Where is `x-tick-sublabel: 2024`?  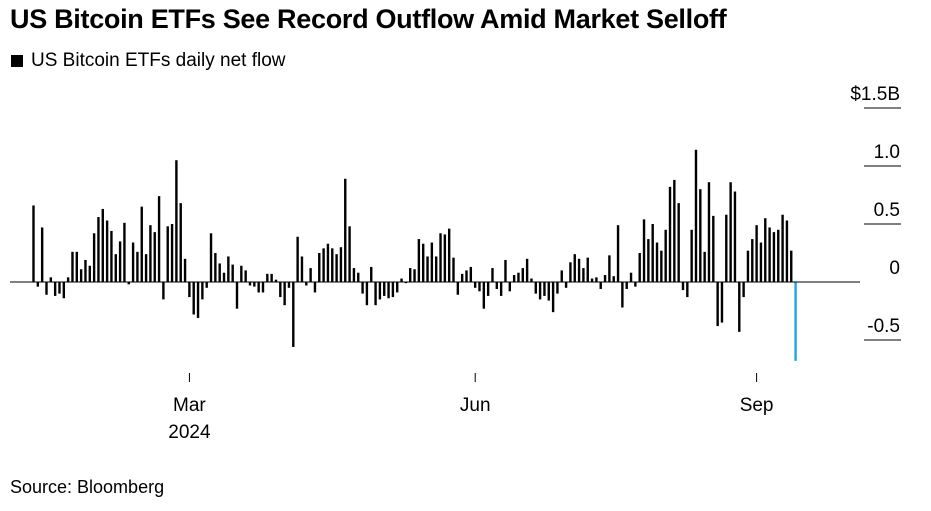
x-tick-sublabel: 2024 is located at coordinates (189, 432).